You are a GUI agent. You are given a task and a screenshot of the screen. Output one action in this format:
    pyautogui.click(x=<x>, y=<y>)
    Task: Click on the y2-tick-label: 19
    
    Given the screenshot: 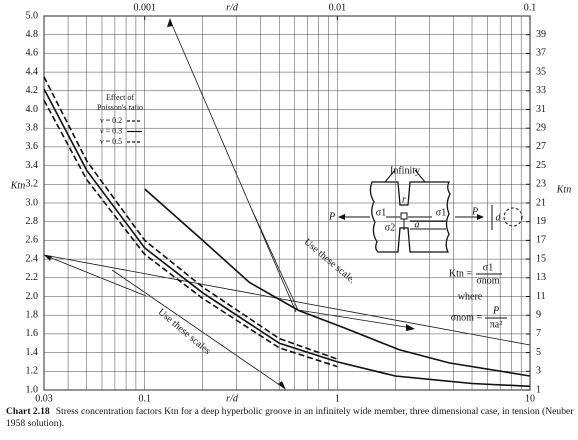 What is the action you would take?
    pyautogui.click(x=541, y=221)
    